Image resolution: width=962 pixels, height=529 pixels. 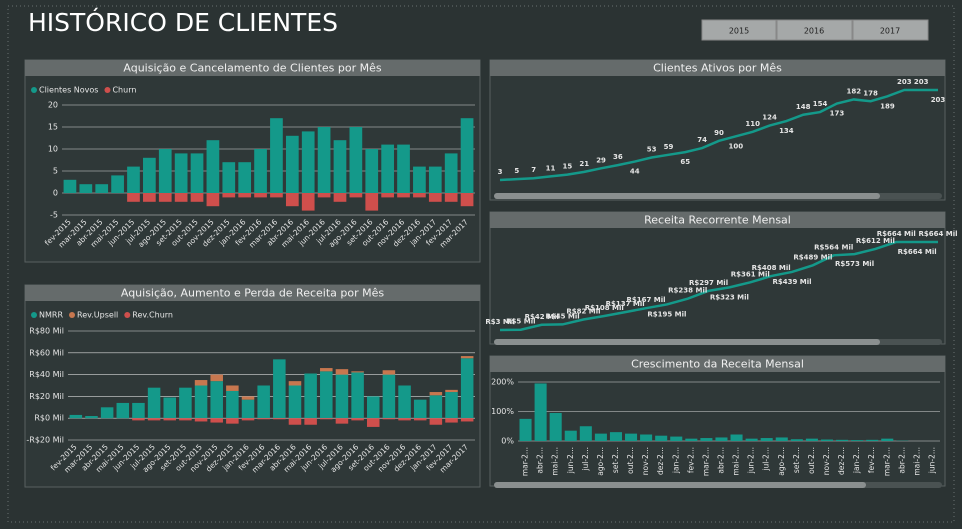 What do you see at coordinates (46, 331) in the screenshot?
I see `y-tick-label: R$80 Mil` at bounding box center [46, 331].